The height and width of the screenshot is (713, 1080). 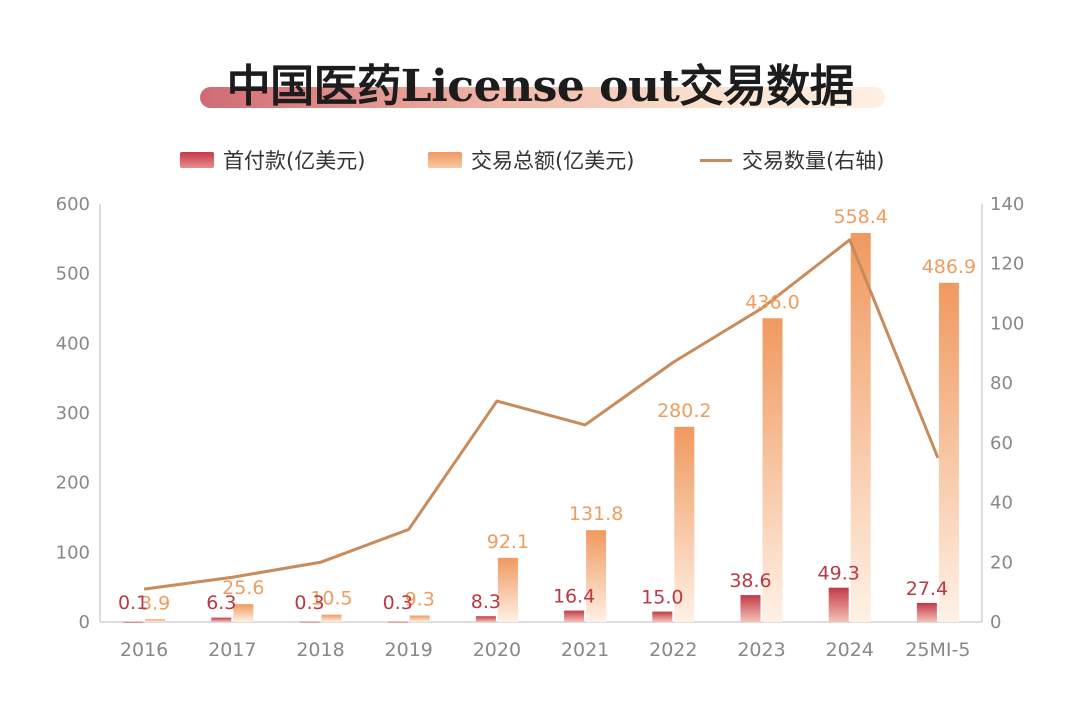 What do you see at coordinates (1001, 503) in the screenshot?
I see `y-right-tick-label: 40` at bounding box center [1001, 503].